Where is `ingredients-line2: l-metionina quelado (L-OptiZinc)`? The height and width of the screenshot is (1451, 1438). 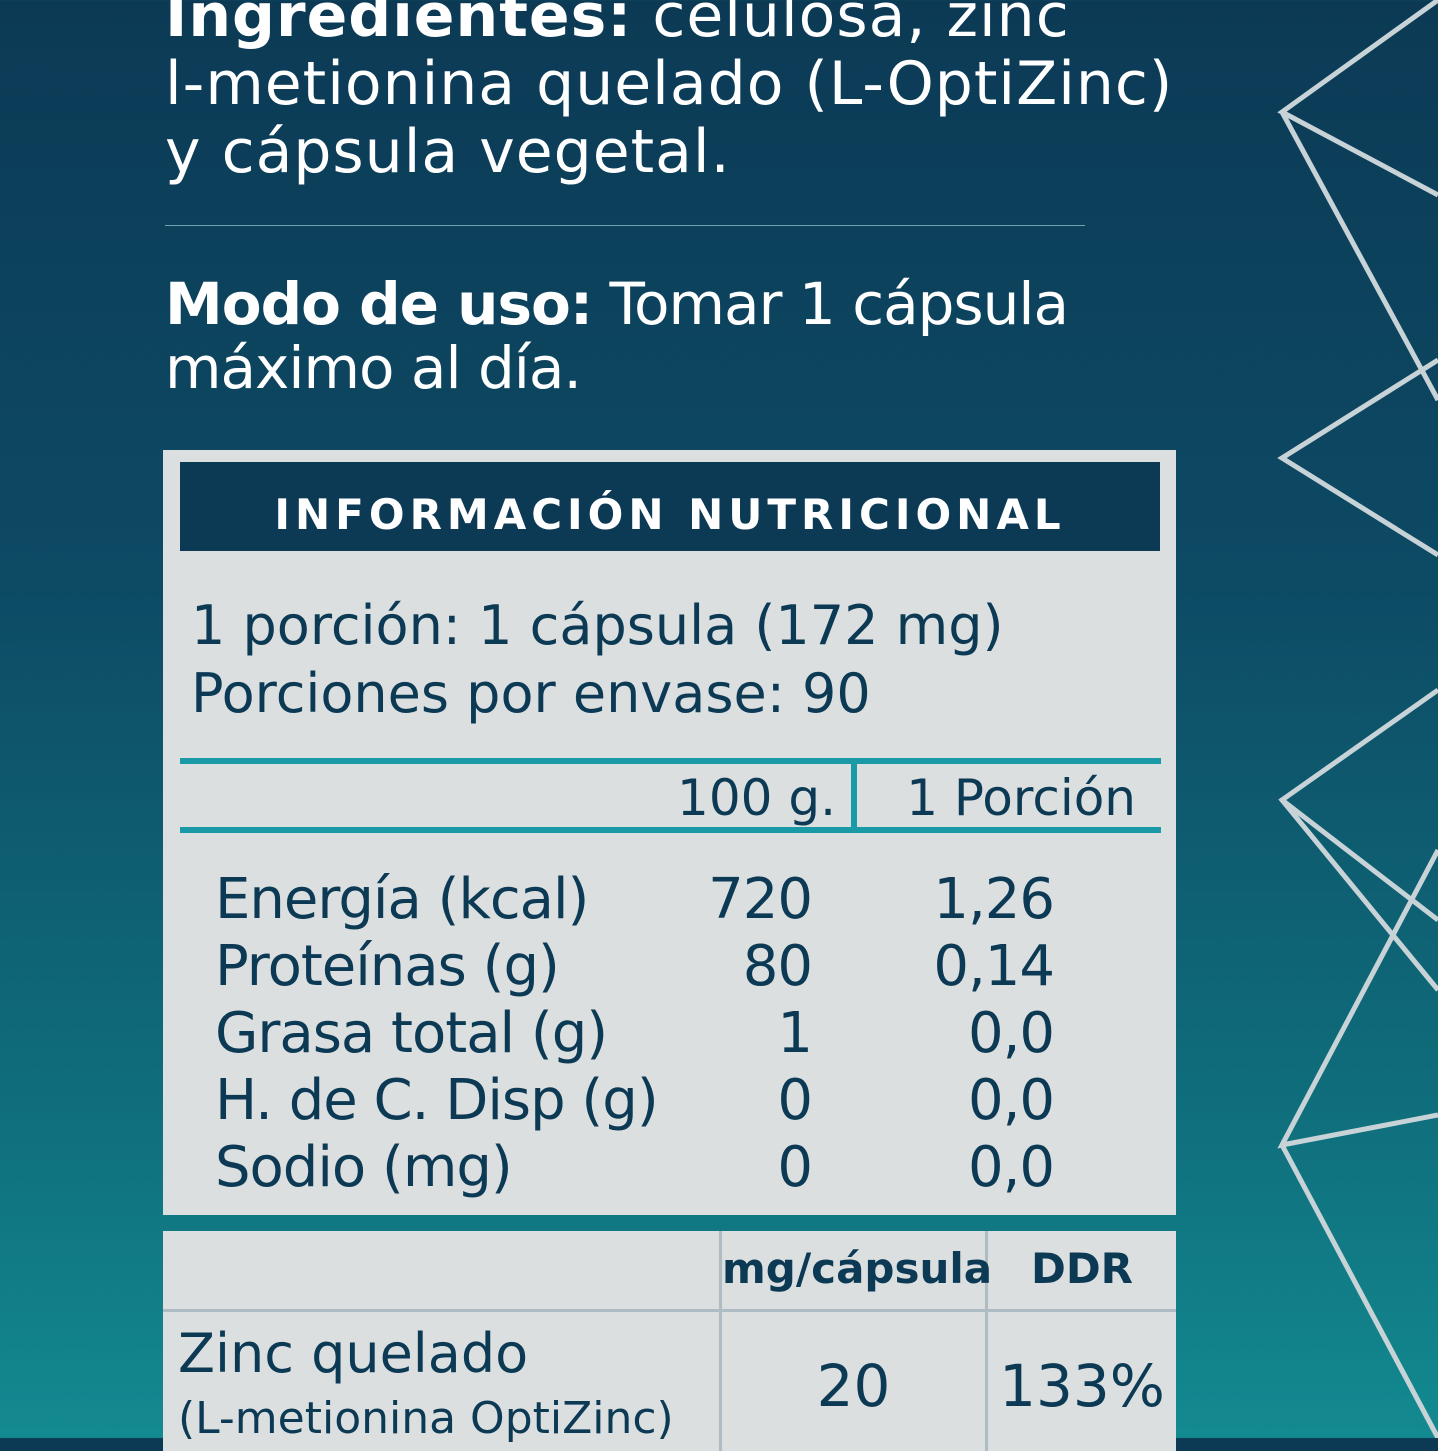 ingredients-line2: l-metionina quelado (L-OptiZinc) is located at coordinates (669, 84).